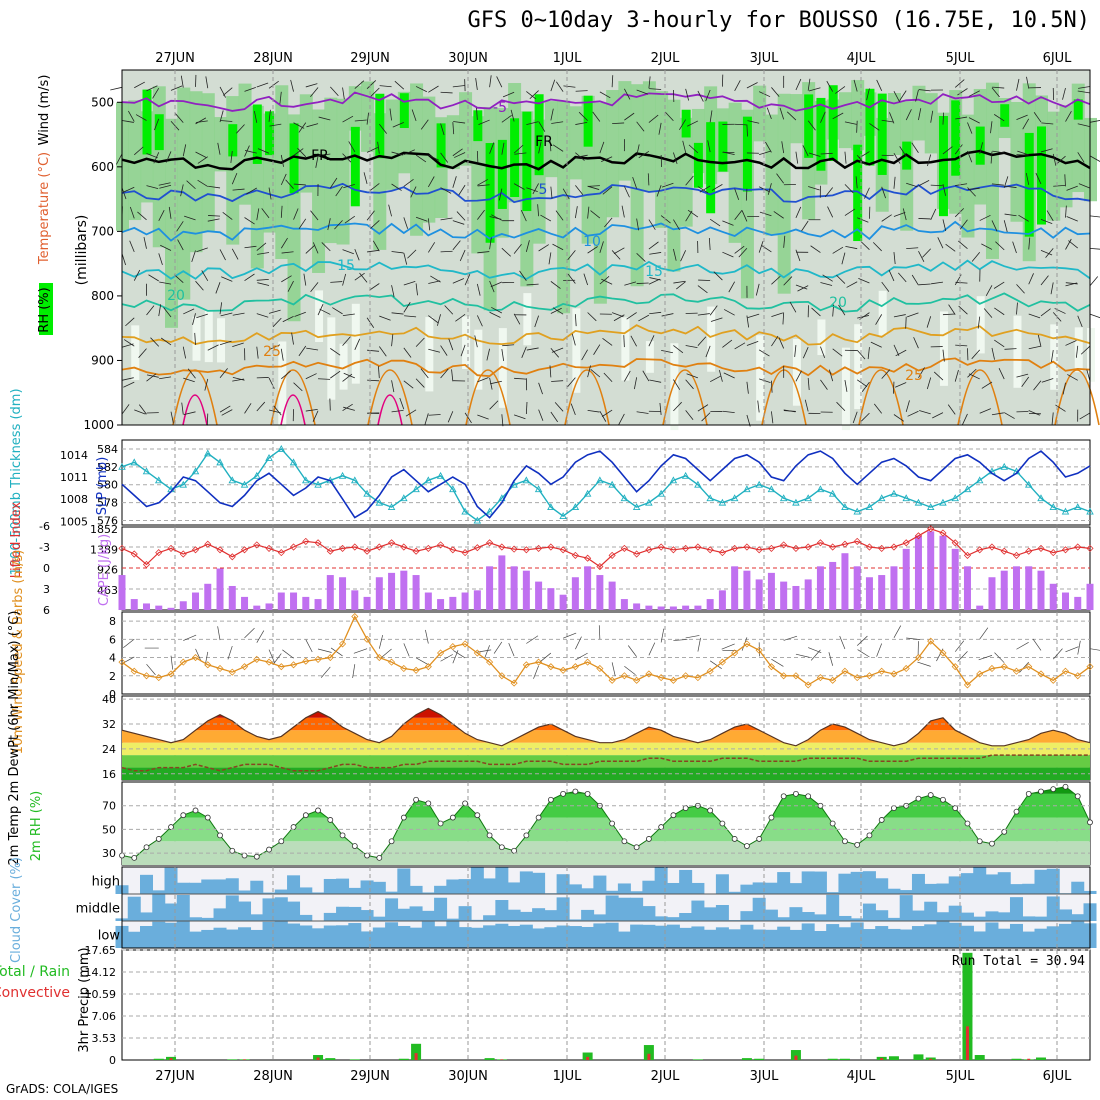  What do you see at coordinates (112, 639) in the screenshot?
I see `wind-tick-label: 6` at bounding box center [112, 639].